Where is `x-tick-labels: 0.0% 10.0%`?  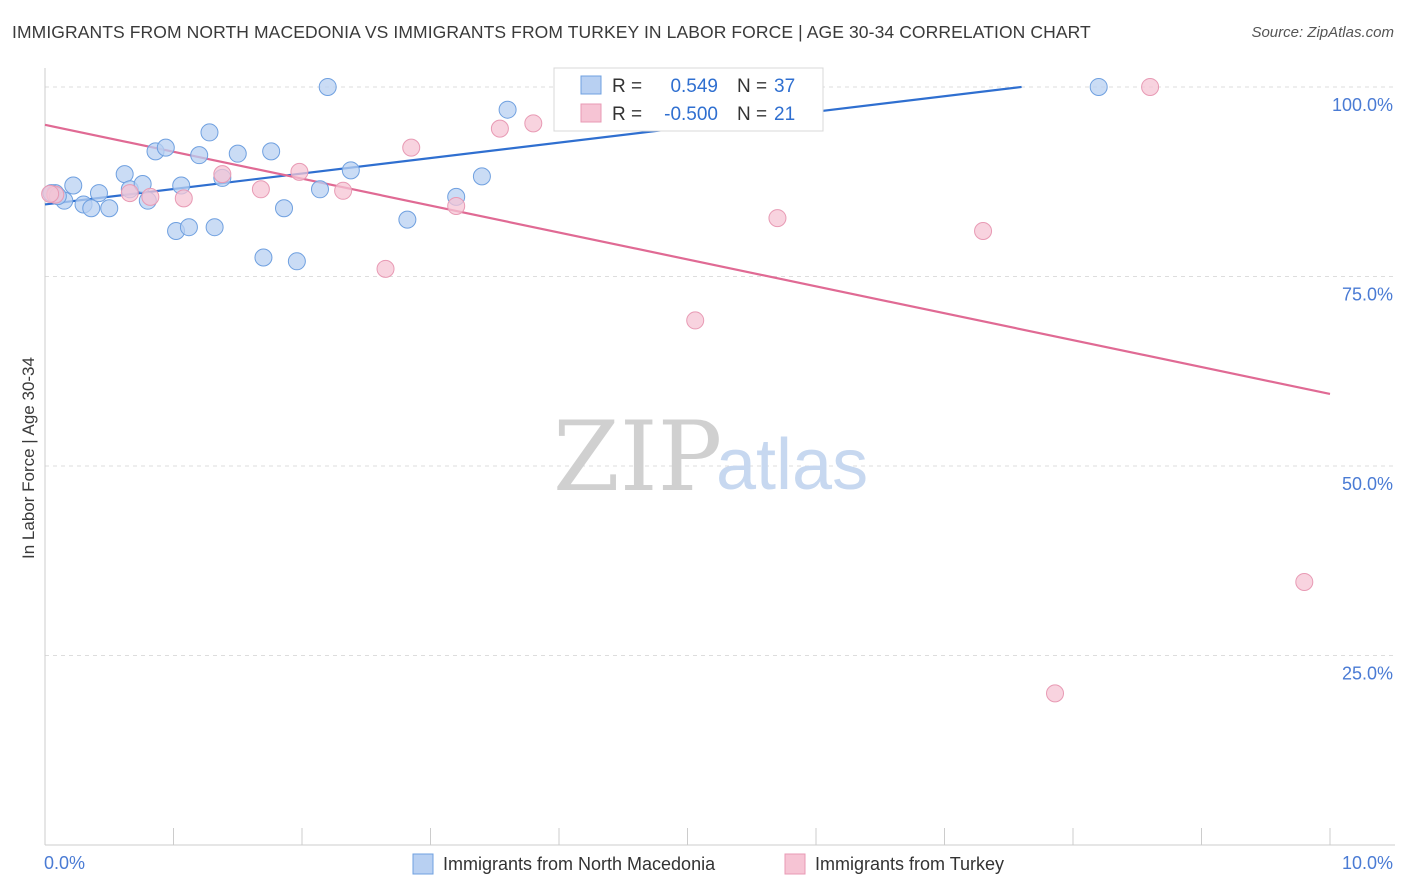 x-tick-labels: 0.0% 10.0% is located at coordinates (718, 863).